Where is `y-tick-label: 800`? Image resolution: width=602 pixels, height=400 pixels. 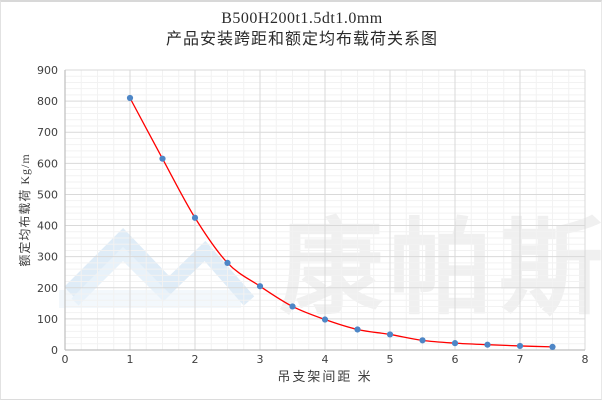 y-tick-label: 800 is located at coordinates (47, 101).